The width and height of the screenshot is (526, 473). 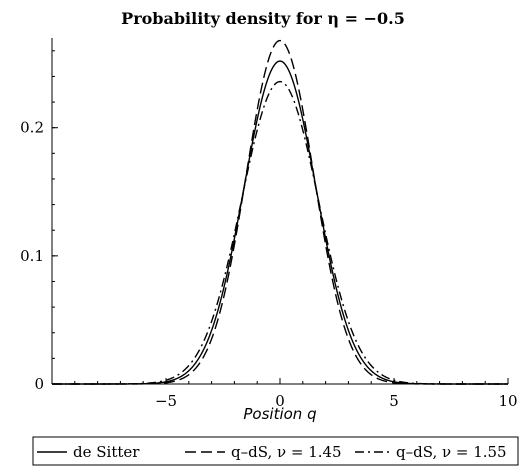 I want to click on y-tick-label: 0, so click(x=39, y=384).